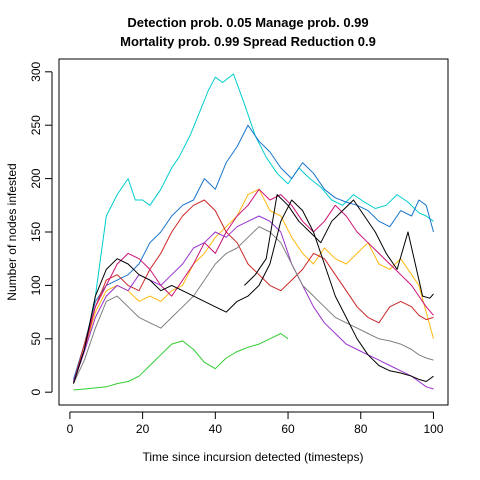 This screenshot has width=480, height=480. What do you see at coordinates (70, 429) in the screenshot?
I see `x-tick-label: 0` at bounding box center [70, 429].